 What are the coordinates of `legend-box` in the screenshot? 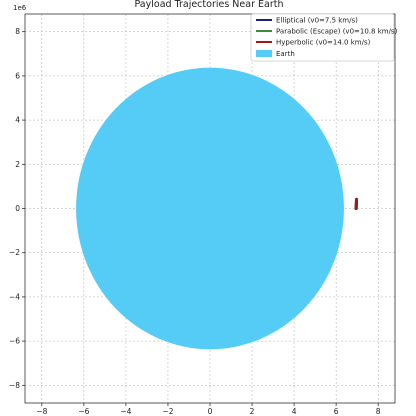 It's located at (322, 37).